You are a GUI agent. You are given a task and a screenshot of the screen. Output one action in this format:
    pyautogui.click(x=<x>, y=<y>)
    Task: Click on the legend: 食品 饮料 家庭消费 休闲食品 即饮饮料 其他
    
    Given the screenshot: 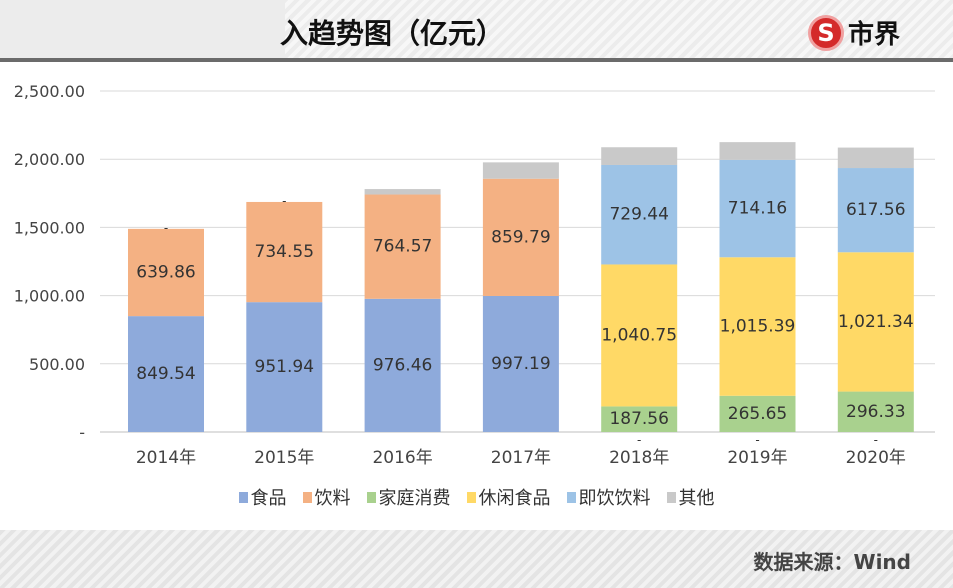 What is the action you would take?
    pyautogui.click(x=476, y=497)
    